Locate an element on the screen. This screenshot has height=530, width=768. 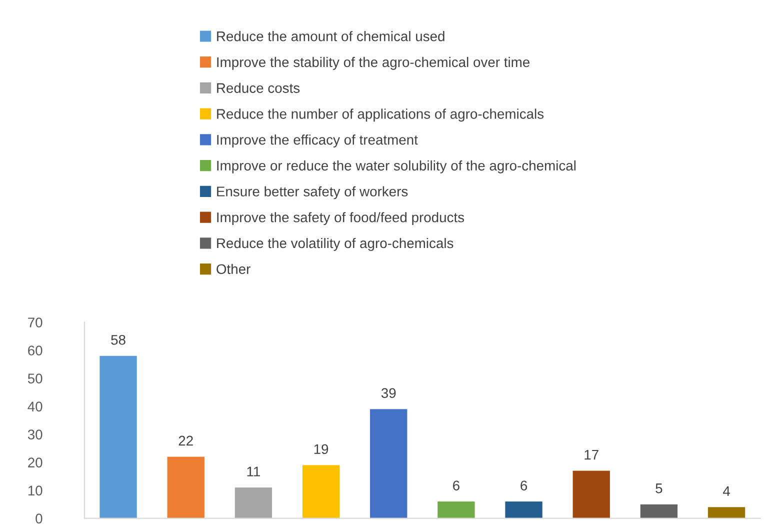
y-tick-label: 60 is located at coordinates (35, 351).